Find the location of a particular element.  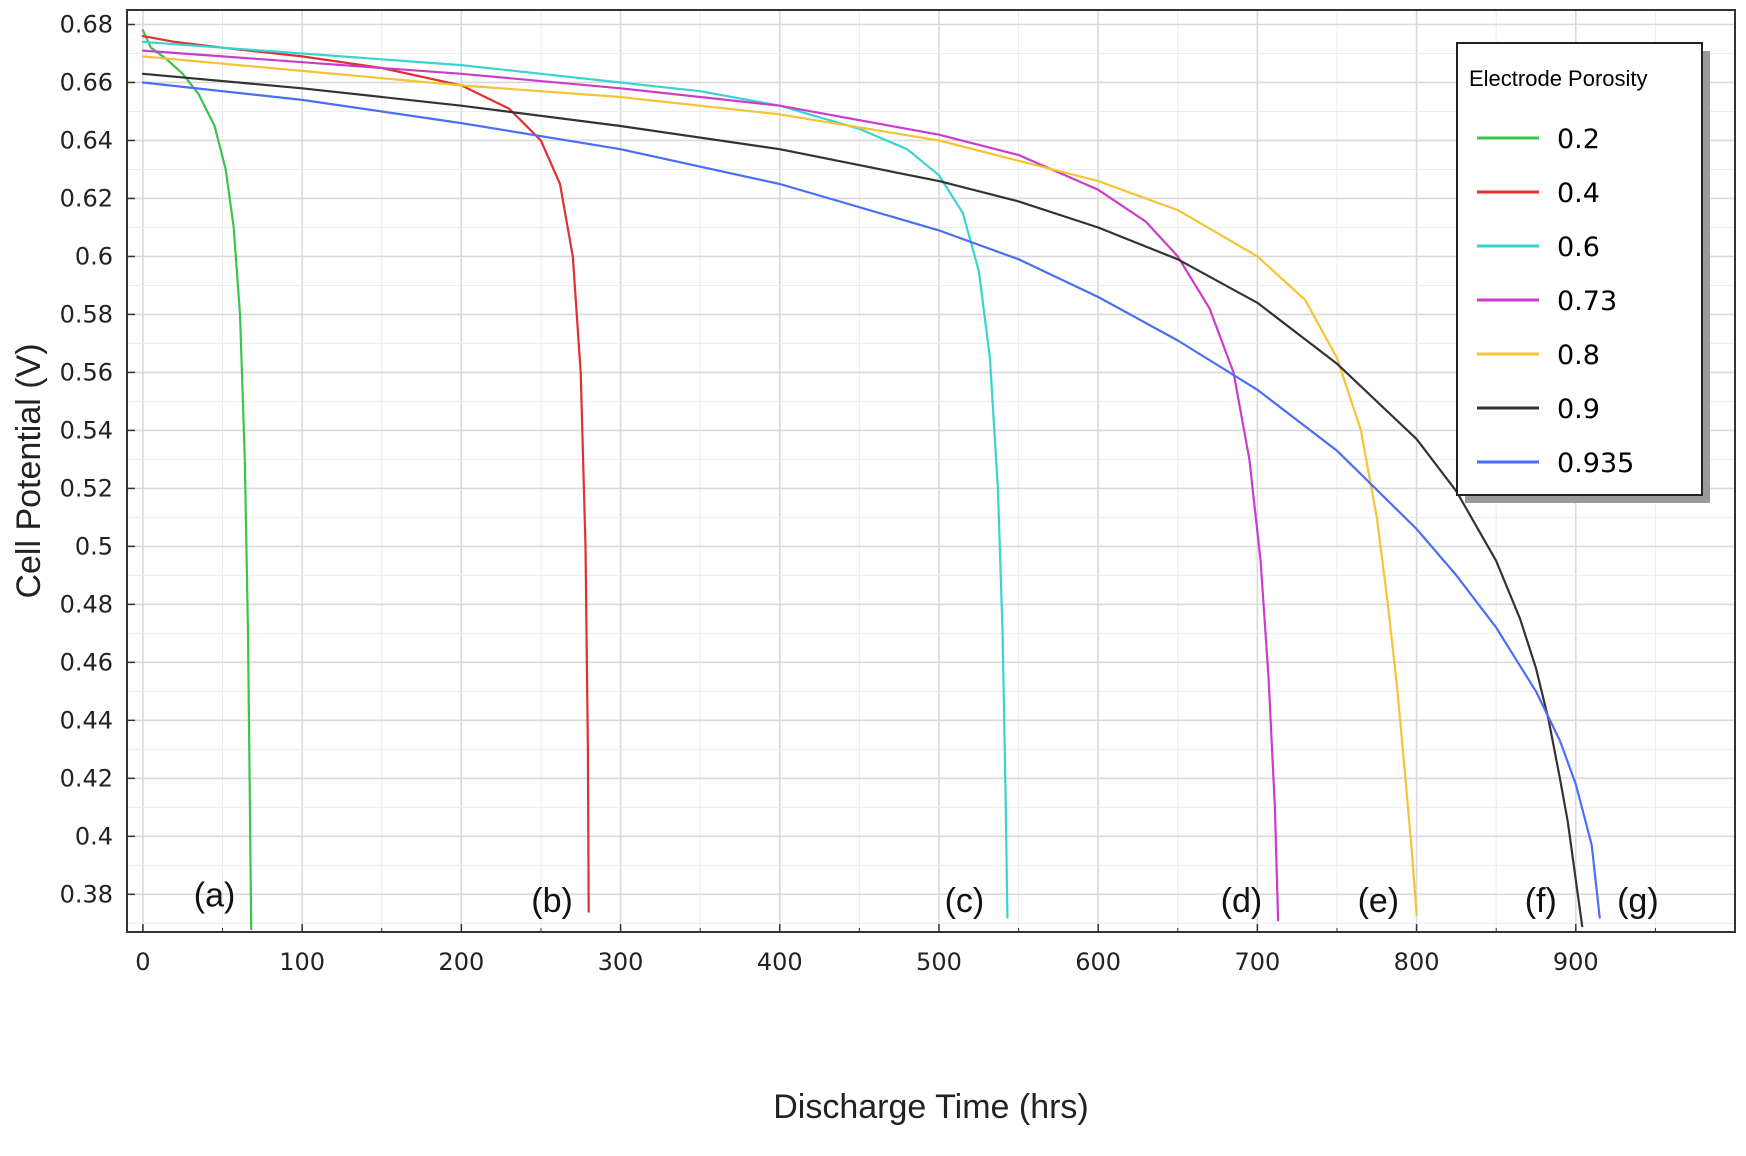

y-tick-label: 0.68 is located at coordinates (86, 24).